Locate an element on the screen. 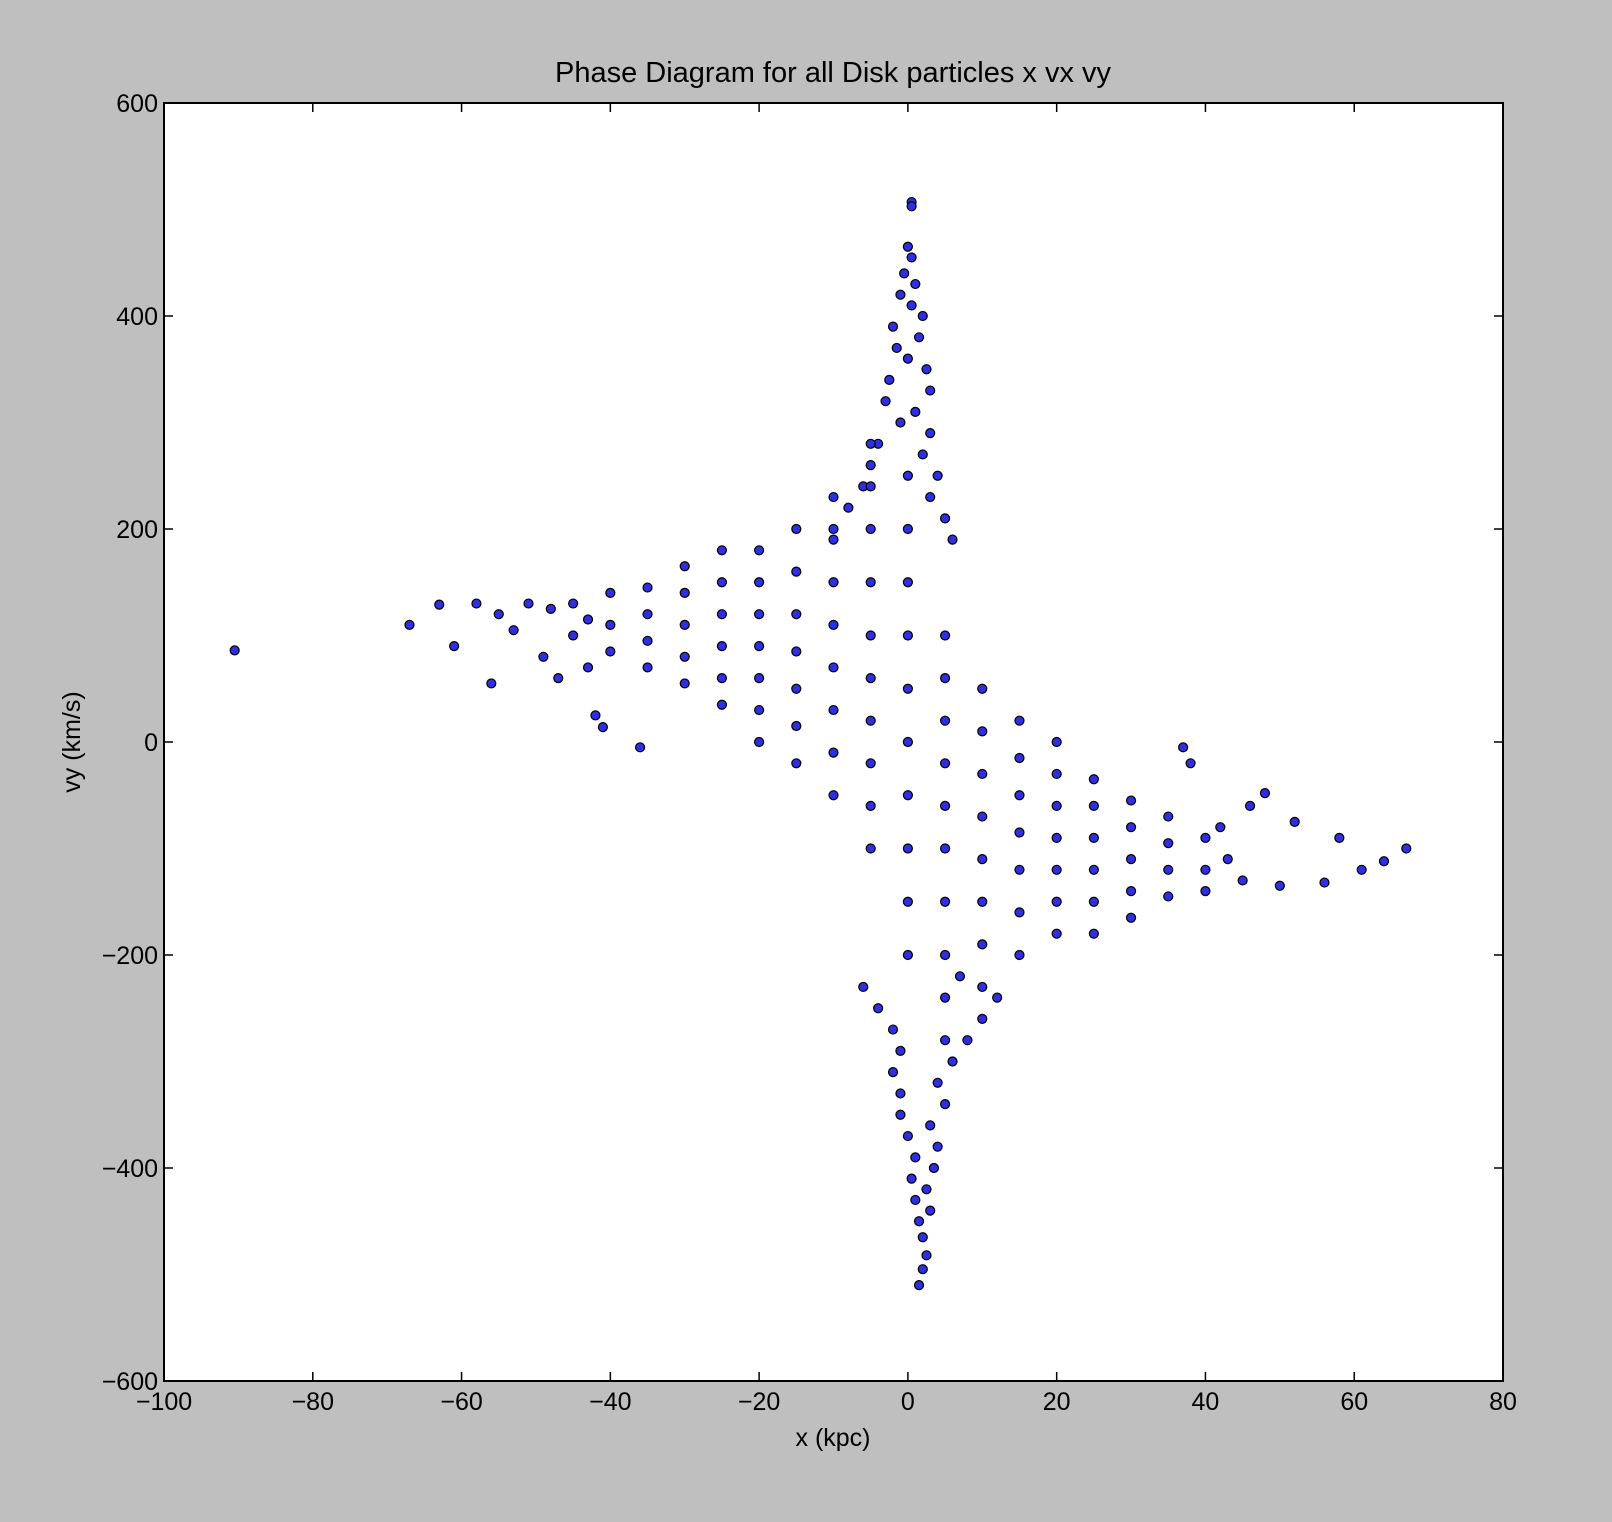  y-tick-label: −200 is located at coordinates (130, 956).